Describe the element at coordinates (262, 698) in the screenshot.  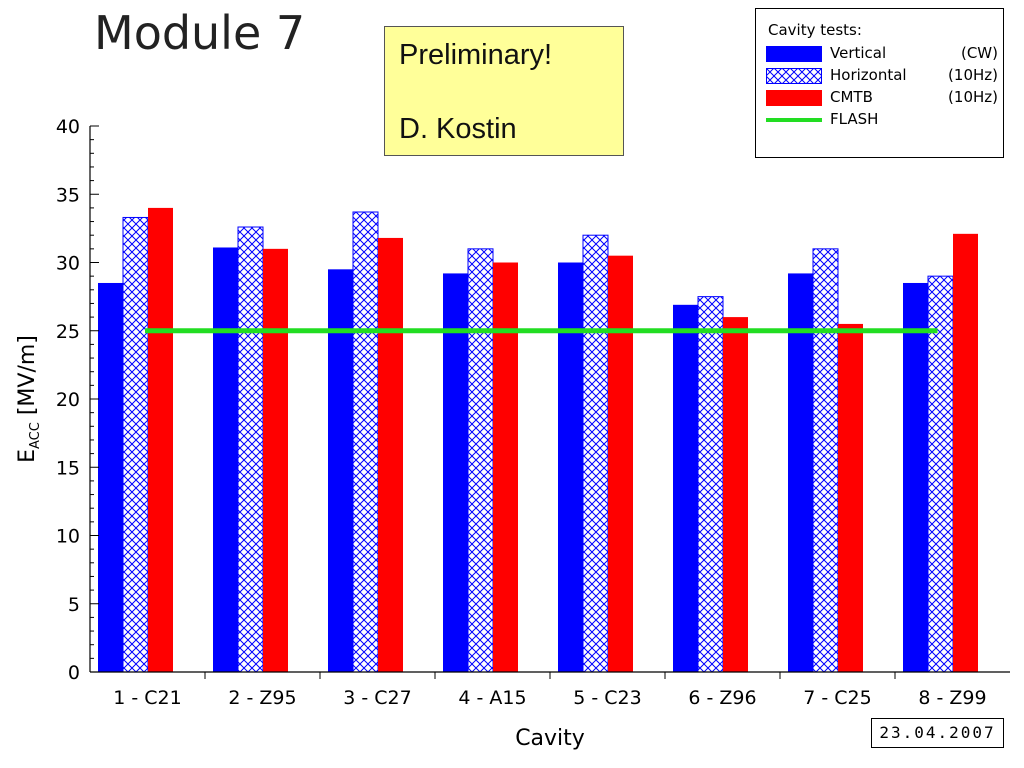
I see `x-tick-label: 2 - Z95` at that location.